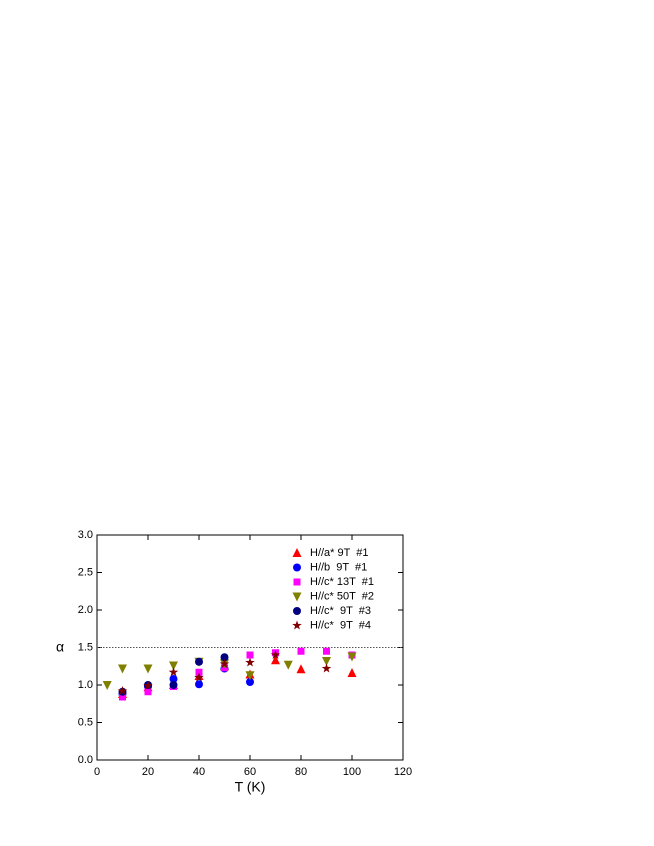 This screenshot has height=846, width=654. What do you see at coordinates (301, 772) in the screenshot?
I see `x-tick-label: 80` at bounding box center [301, 772].